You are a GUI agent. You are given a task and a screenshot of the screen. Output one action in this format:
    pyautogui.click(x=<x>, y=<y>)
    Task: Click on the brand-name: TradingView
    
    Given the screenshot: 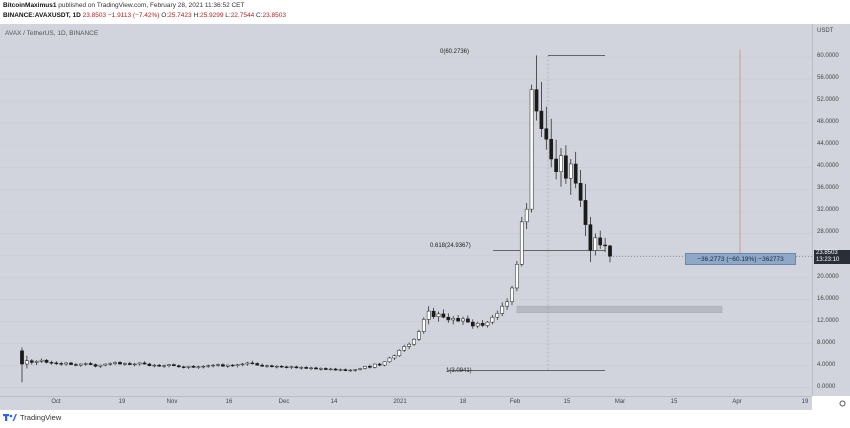 What is the action you would take?
    pyautogui.click(x=41, y=417)
    